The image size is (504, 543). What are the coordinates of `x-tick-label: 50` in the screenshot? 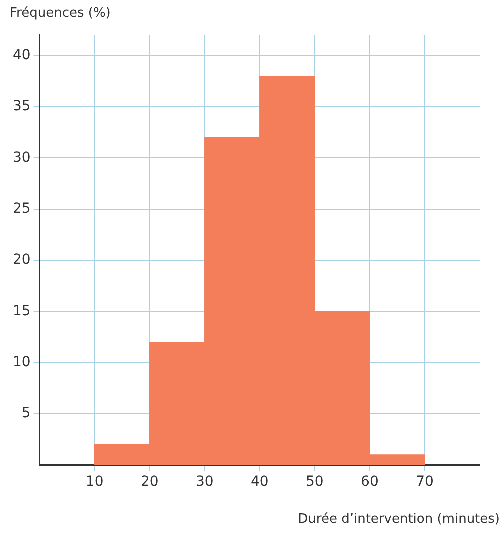 It's located at (315, 482).